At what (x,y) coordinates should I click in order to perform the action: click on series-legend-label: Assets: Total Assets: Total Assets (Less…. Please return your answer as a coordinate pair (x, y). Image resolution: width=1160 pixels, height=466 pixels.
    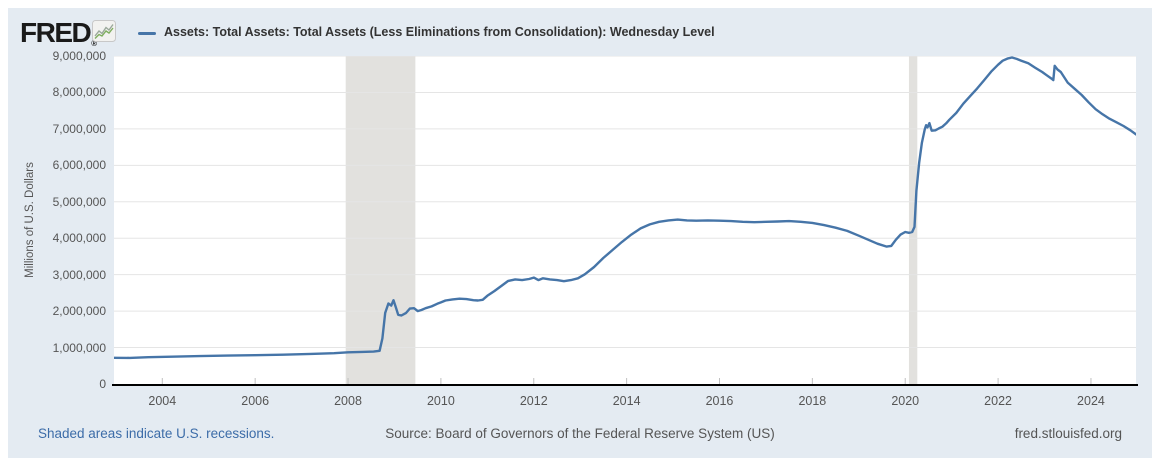
    Looking at the image, I should click on (439, 32).